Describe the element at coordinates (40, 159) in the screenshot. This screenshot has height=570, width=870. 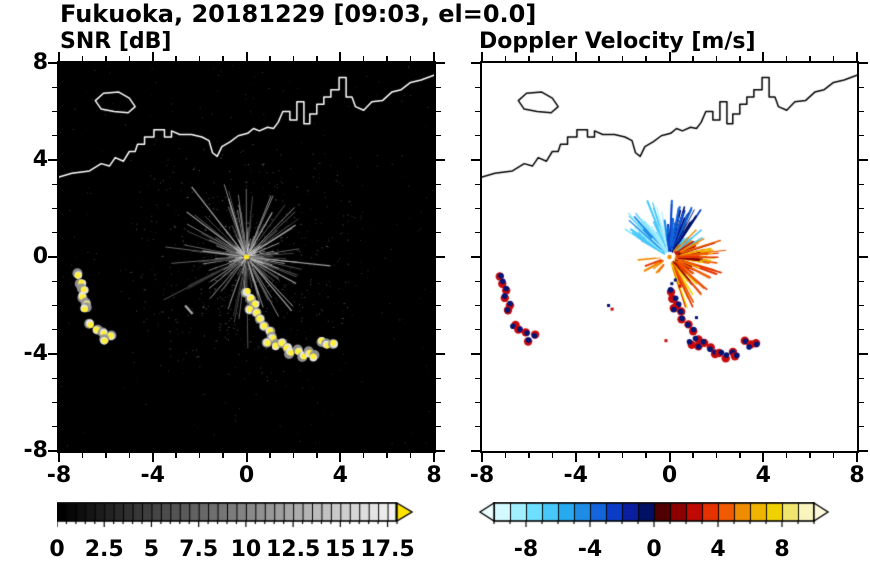
I see `y-tick-label: 4` at that location.